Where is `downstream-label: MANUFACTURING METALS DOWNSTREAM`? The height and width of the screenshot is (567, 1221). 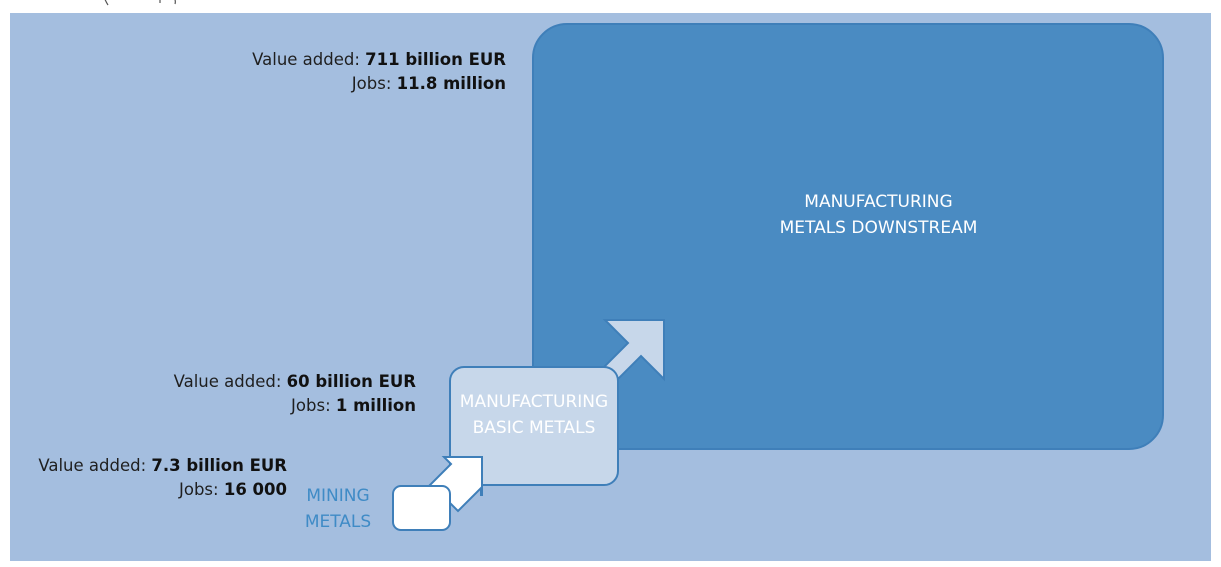 downstream-label: MANUFACTURING METALS DOWNSTREAM is located at coordinates (878, 215).